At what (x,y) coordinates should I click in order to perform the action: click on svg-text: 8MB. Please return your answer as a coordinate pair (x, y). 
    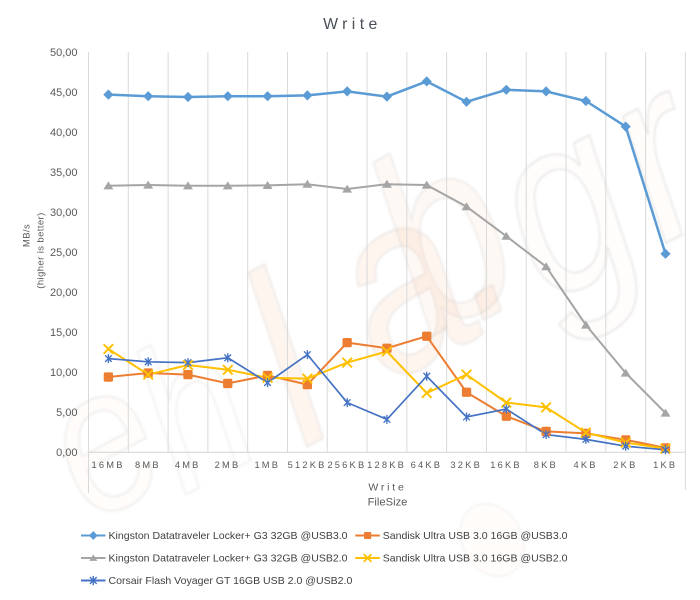
    Looking at the image, I should click on (148, 465).